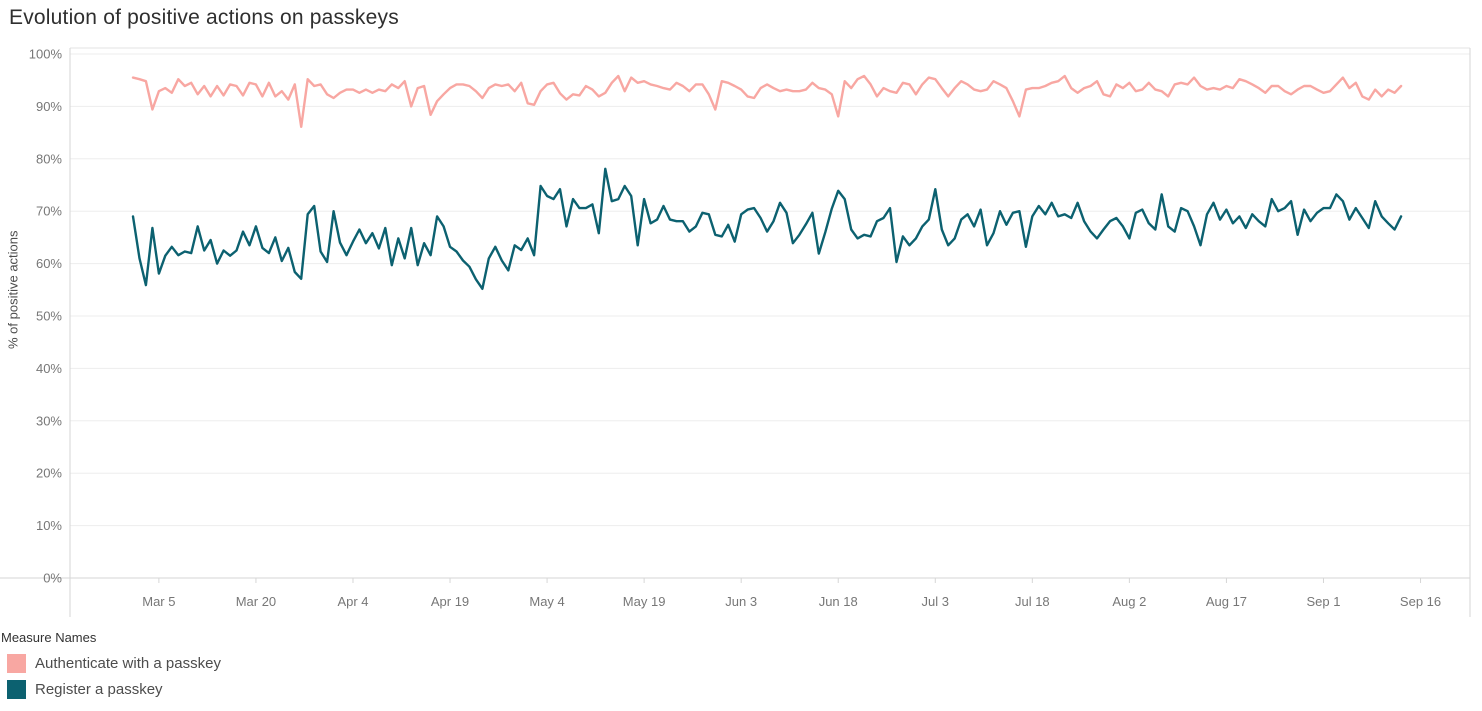 Image resolution: width=1482 pixels, height=711 pixels. Describe the element at coordinates (1032, 601) in the screenshot. I see `x-tick-label: Jul 18` at that location.